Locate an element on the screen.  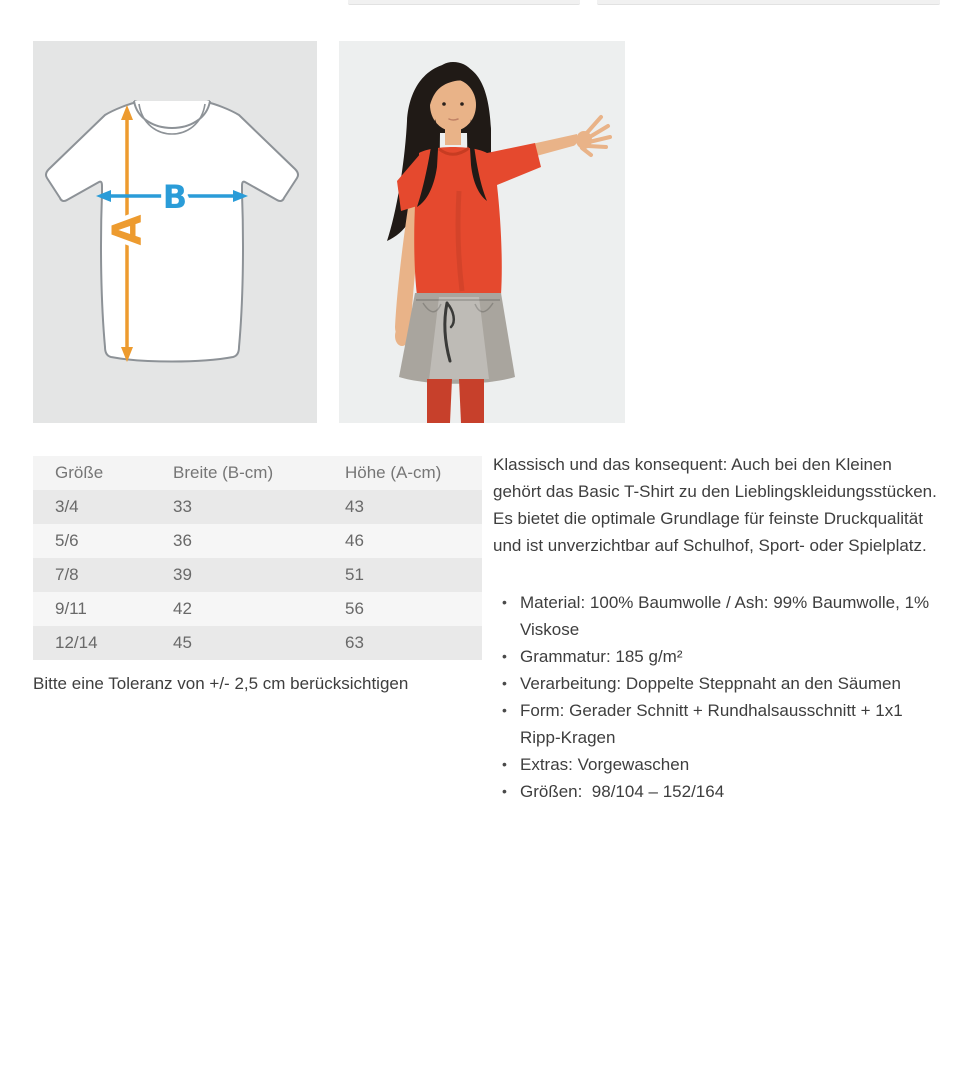
cell-height: 46 is located at coordinates (354, 540).